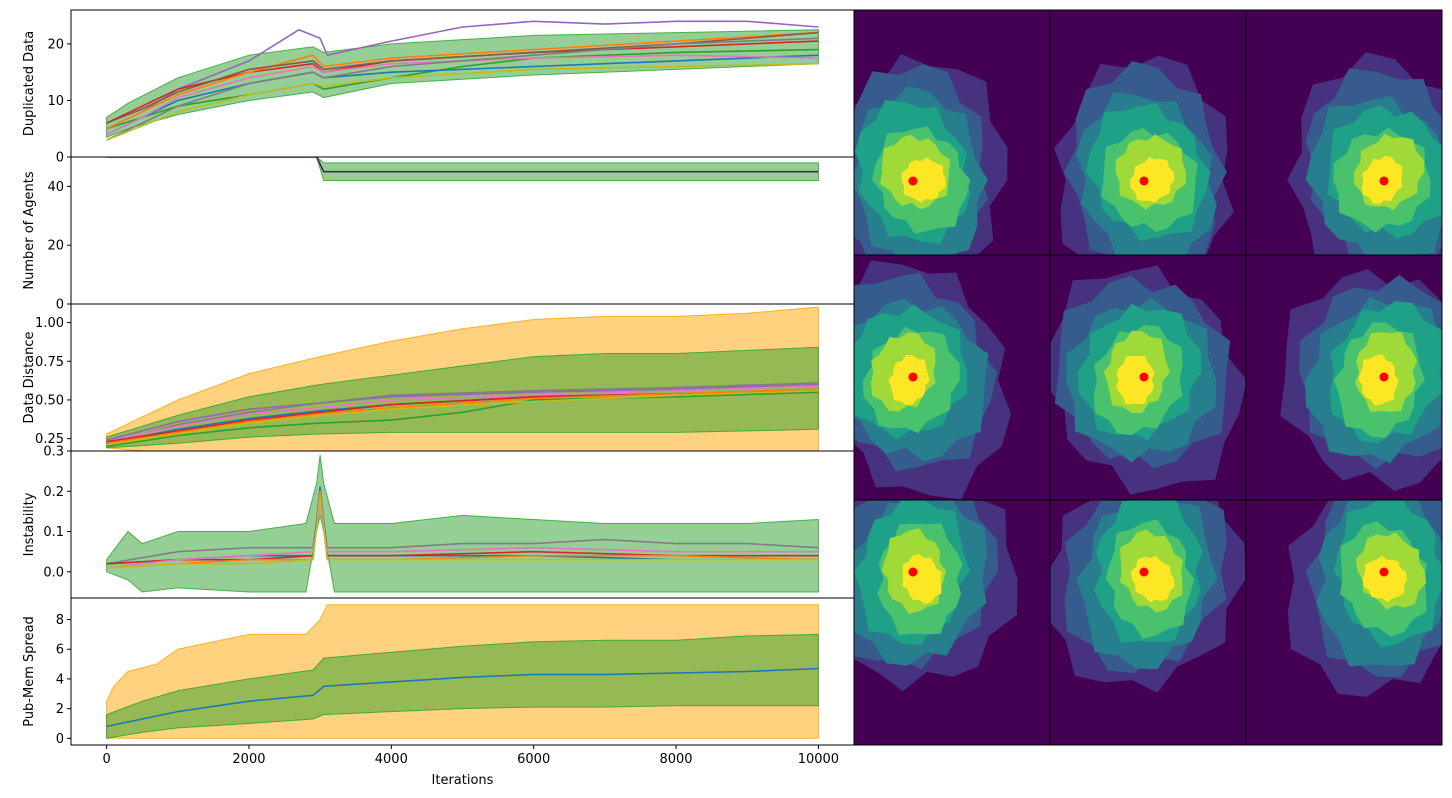 The width and height of the screenshot is (1452, 798). What do you see at coordinates (952, 622) in the screenshot?
I see `heatmap-cell-r3c1` at bounding box center [952, 622].